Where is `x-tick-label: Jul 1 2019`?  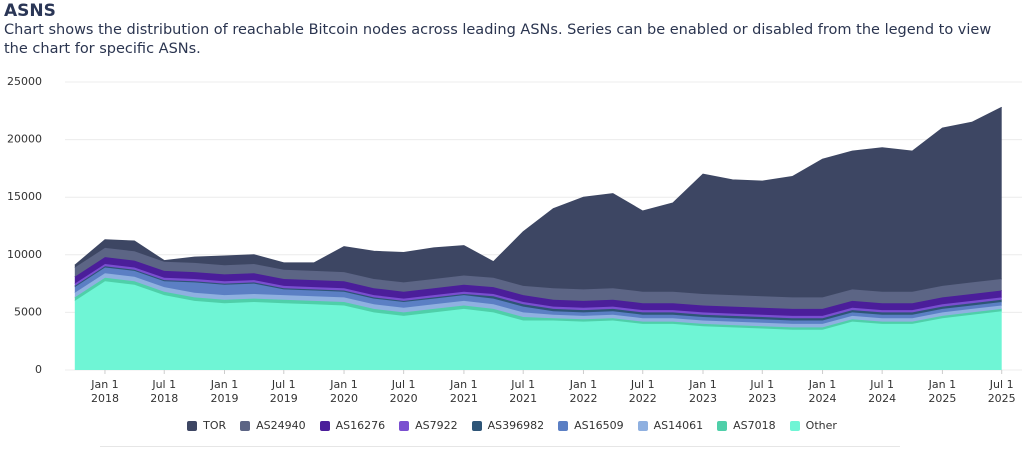 x-tick-label: Jul 1 2019 is located at coordinates (283, 391).